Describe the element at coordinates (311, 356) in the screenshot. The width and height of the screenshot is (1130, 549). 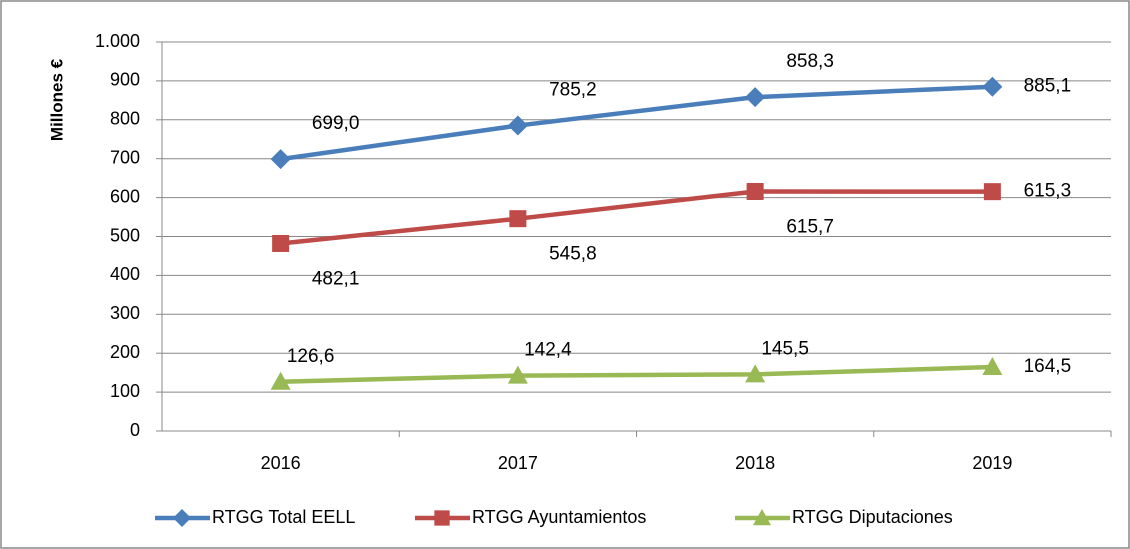
I see `data-label: 126,6` at that location.